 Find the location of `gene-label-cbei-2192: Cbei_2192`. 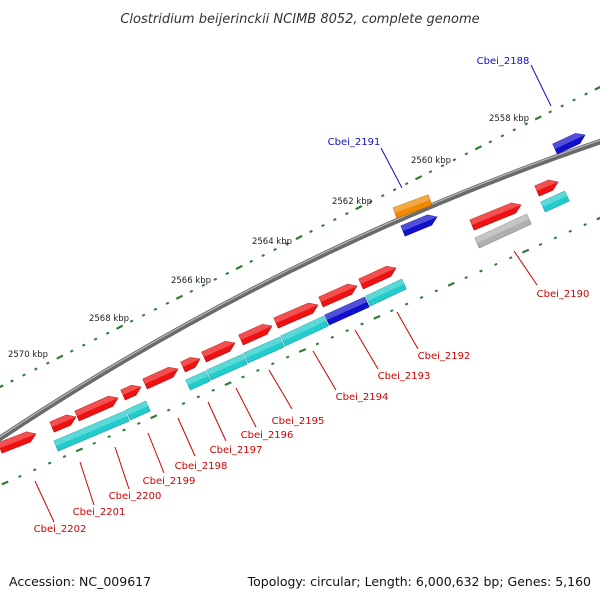

gene-label-cbei-2192: Cbei_2192 is located at coordinates (444, 356).